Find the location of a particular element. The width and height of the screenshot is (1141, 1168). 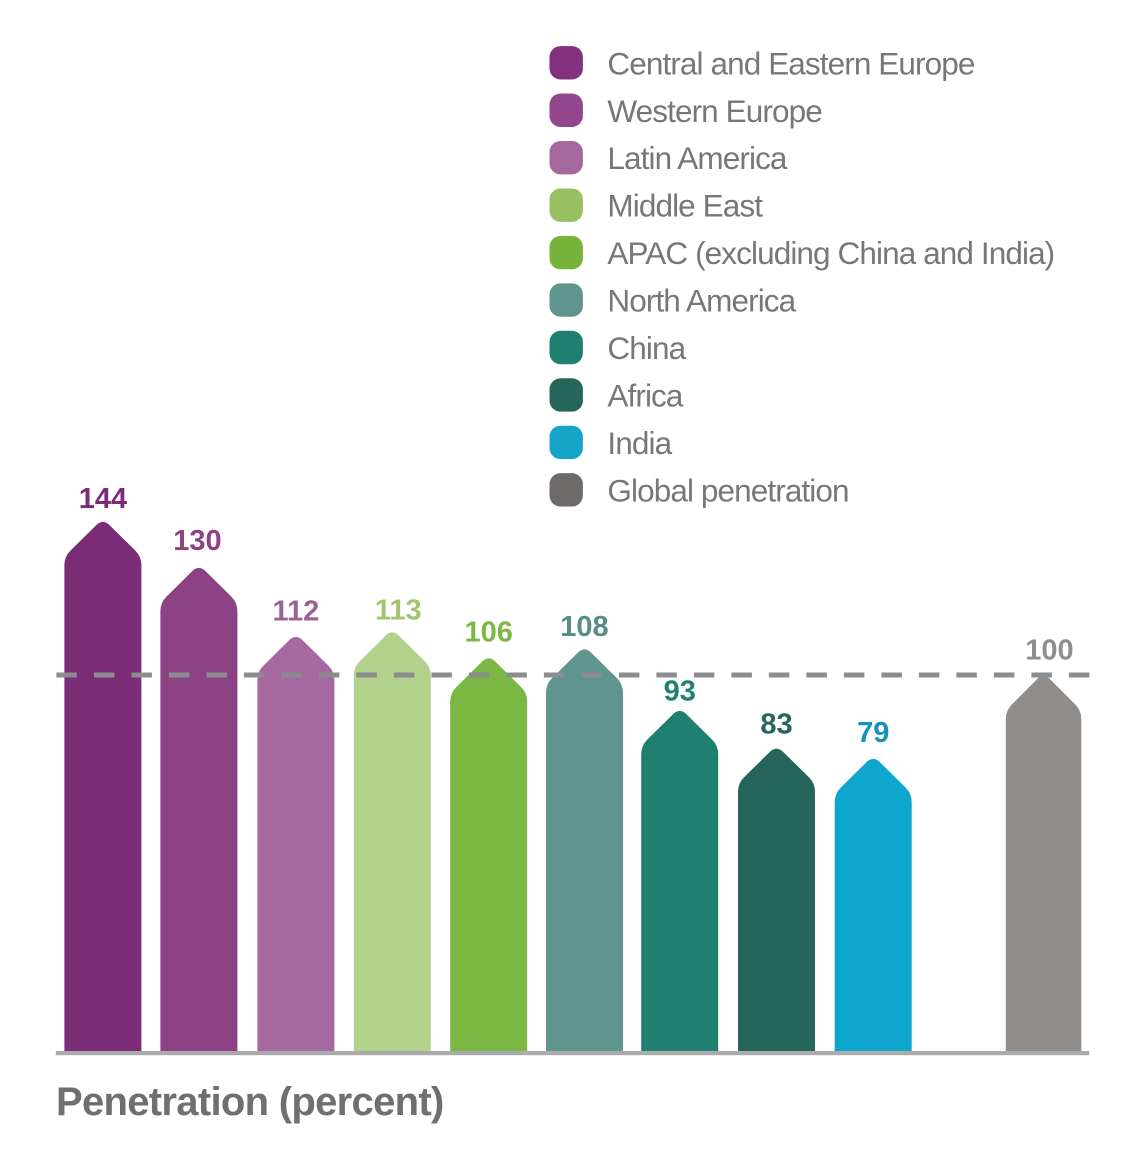

svg-text: 100 is located at coordinates (1049, 650).